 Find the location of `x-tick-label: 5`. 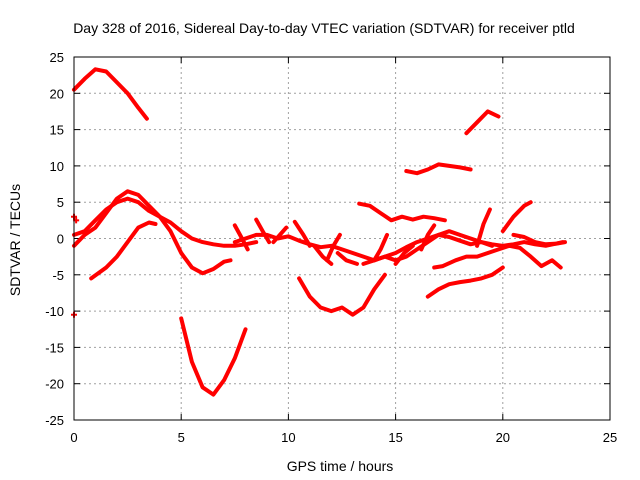

x-tick-label: 5 is located at coordinates (181, 437).